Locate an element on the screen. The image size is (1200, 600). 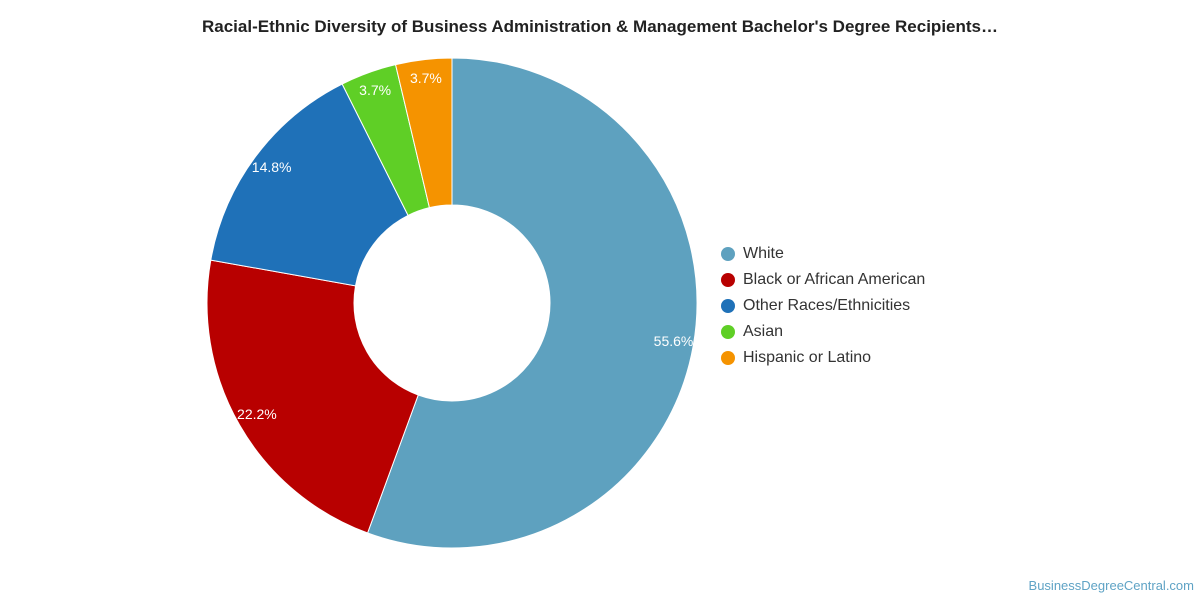
legend-item-hispanic-or-latino: Hispanic or Latino is located at coordinates (823, 358).